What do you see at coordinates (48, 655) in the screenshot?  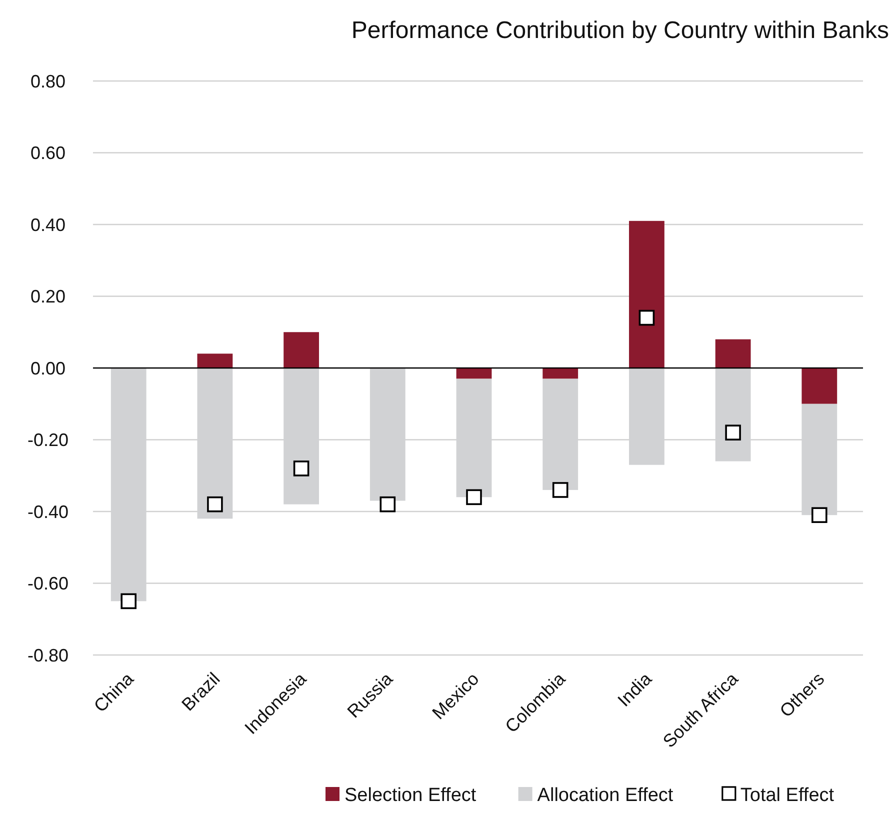 I see `y-tick-label: -0.80` at bounding box center [48, 655].